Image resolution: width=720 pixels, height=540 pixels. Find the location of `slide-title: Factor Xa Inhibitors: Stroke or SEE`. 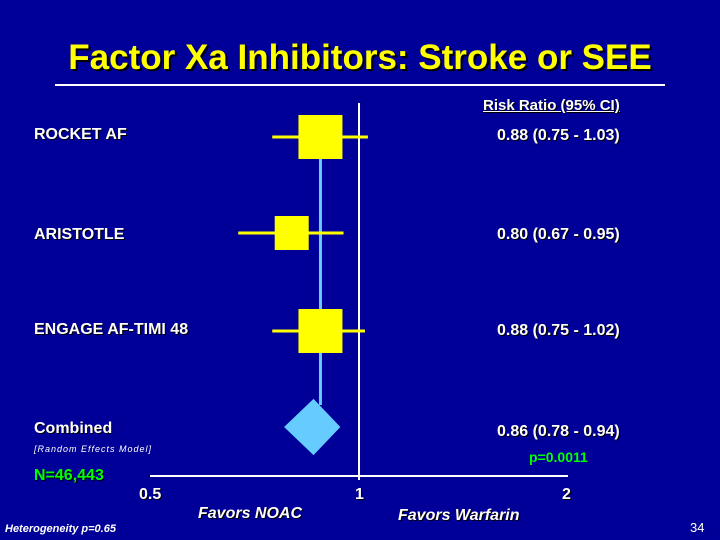

slide-title: Factor Xa Inhibitors: Stroke or SEE is located at coordinates (360, 57).